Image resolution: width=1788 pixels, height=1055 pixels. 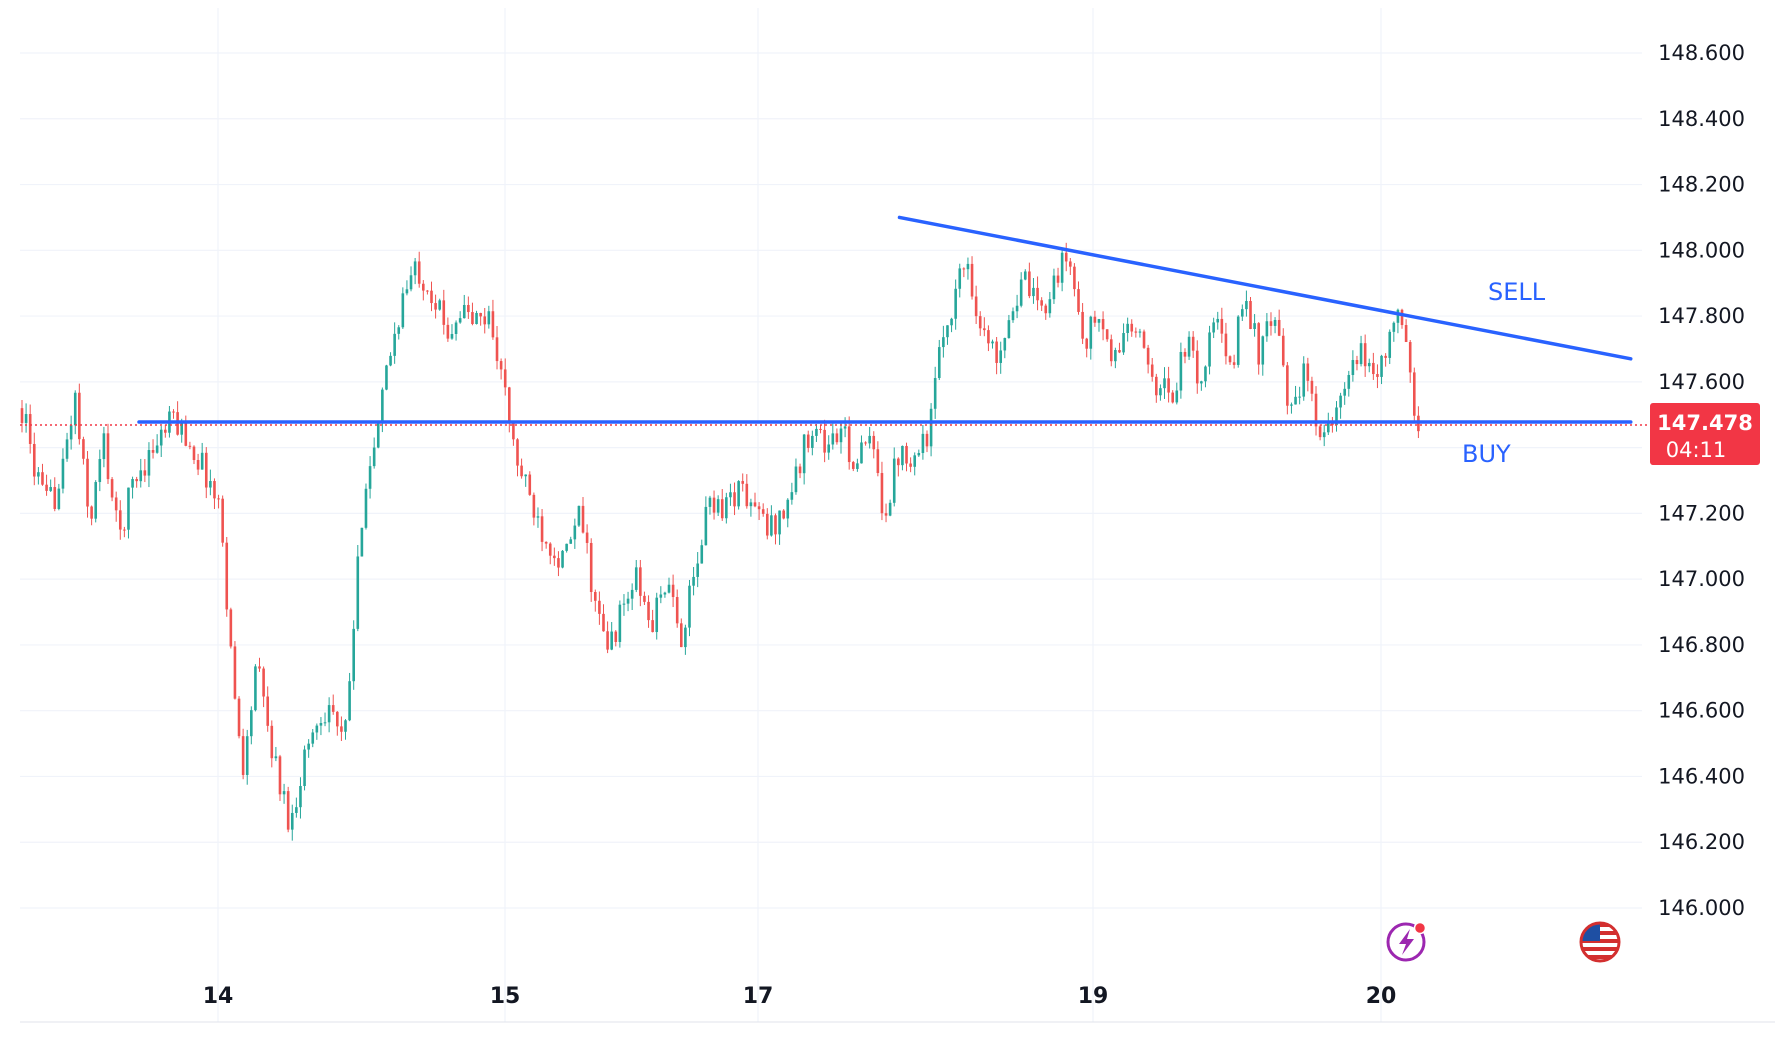 I want to click on y-tick-label: 147.600, so click(x=1701, y=382).